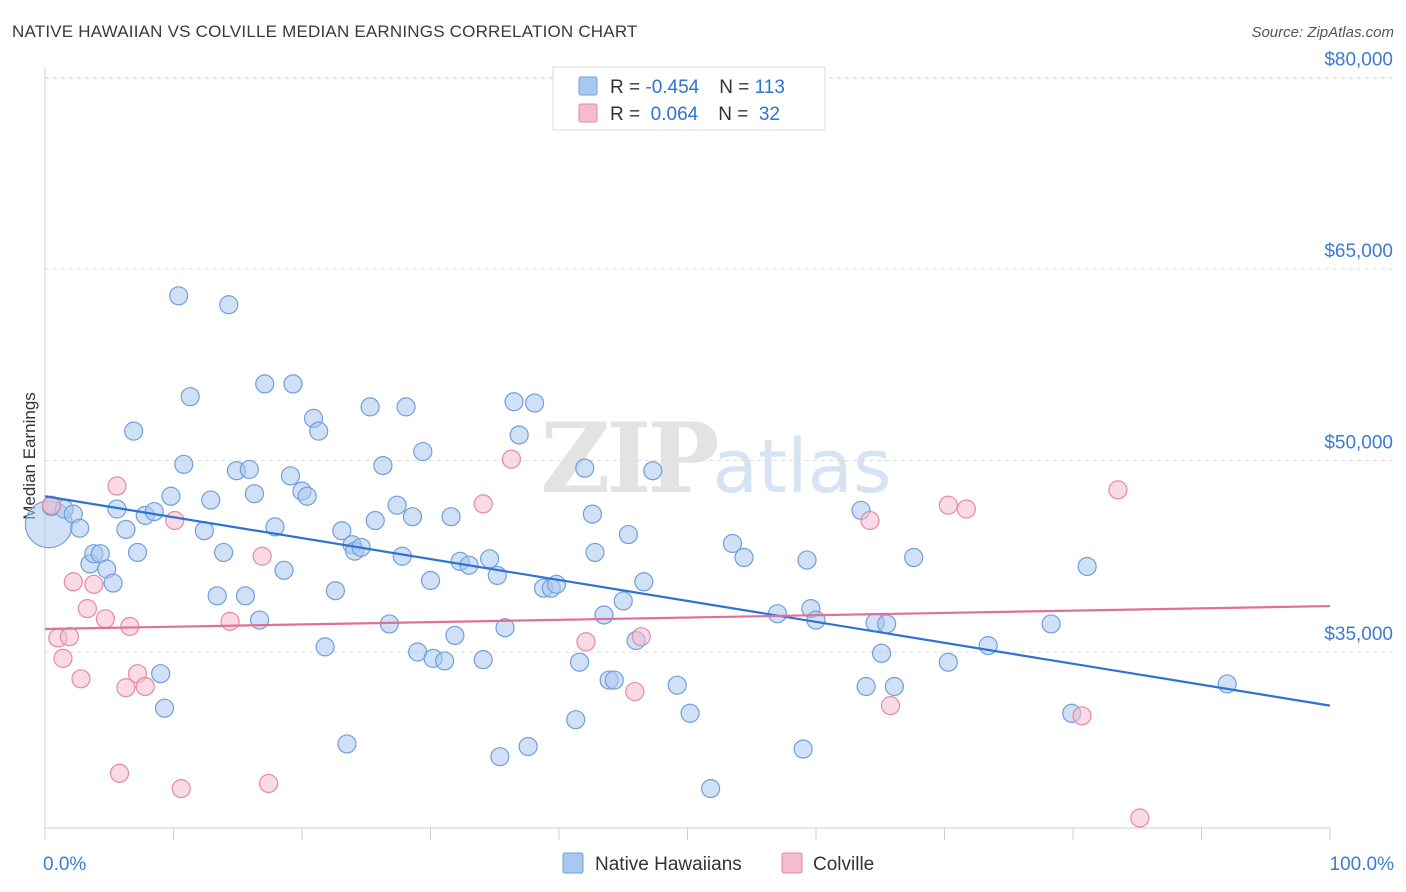  I want to click on bottom-legend-swatch-colville, so click(792, 863).